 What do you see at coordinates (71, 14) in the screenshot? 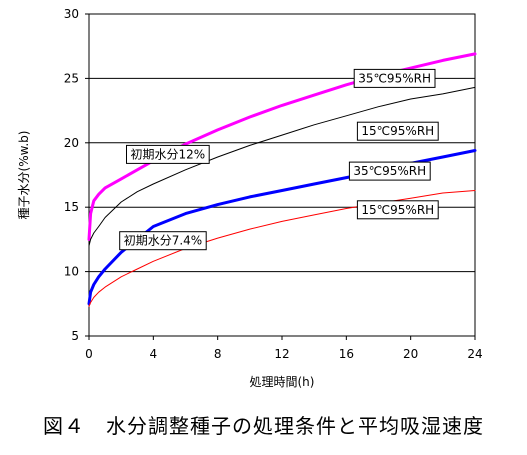
I see `y-tick-label: 30` at bounding box center [71, 14].